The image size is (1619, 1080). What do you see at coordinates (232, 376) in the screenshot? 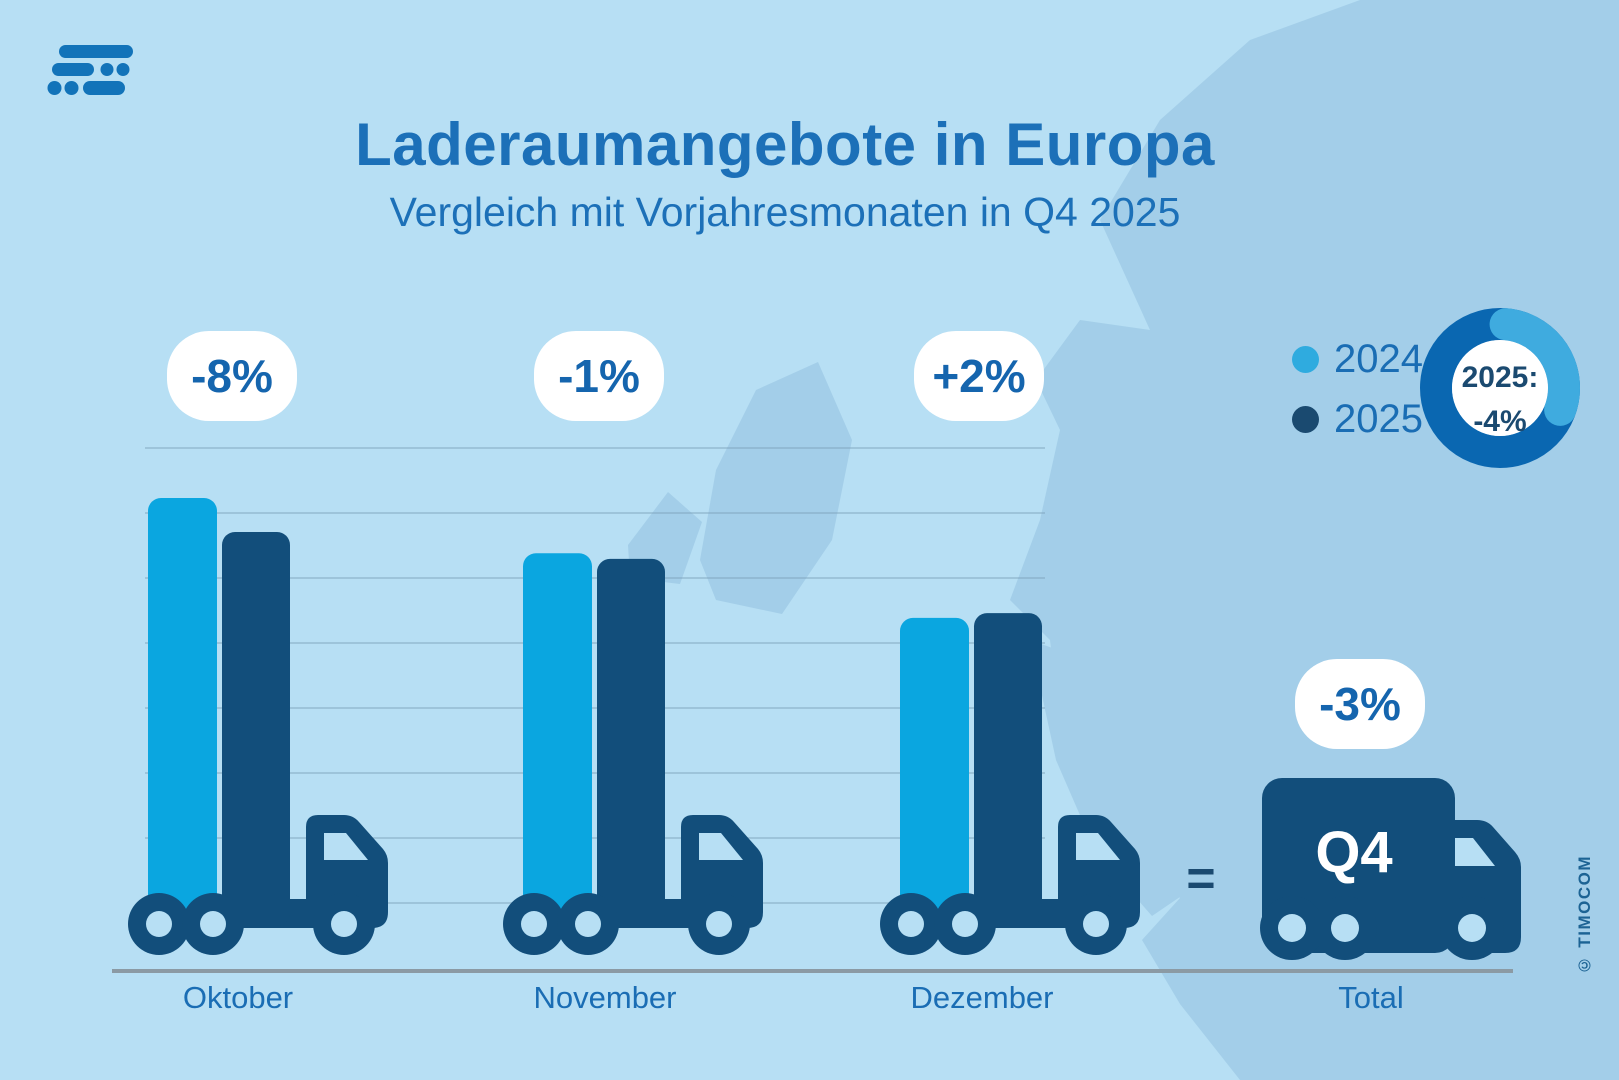
I see `change-badge-oktober: -8%` at bounding box center [232, 376].